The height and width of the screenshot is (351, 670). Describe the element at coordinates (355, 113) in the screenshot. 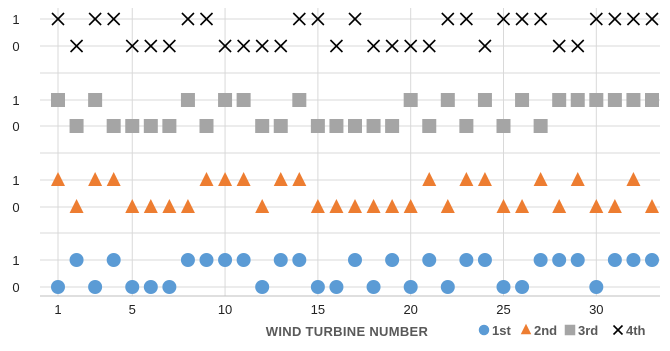

I see `series-3rd` at that location.